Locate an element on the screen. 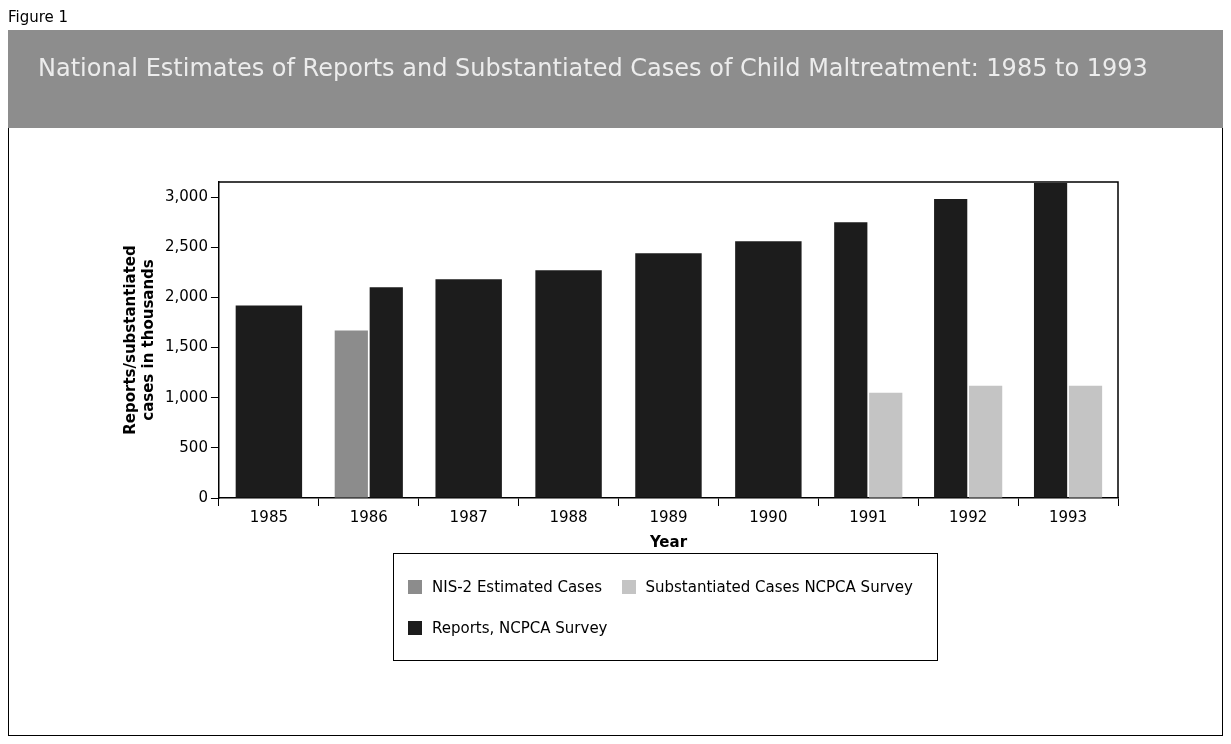 Image resolution: width=1231 pixels, height=744 pixels. x-tick-label: 1986 is located at coordinates (368, 516).